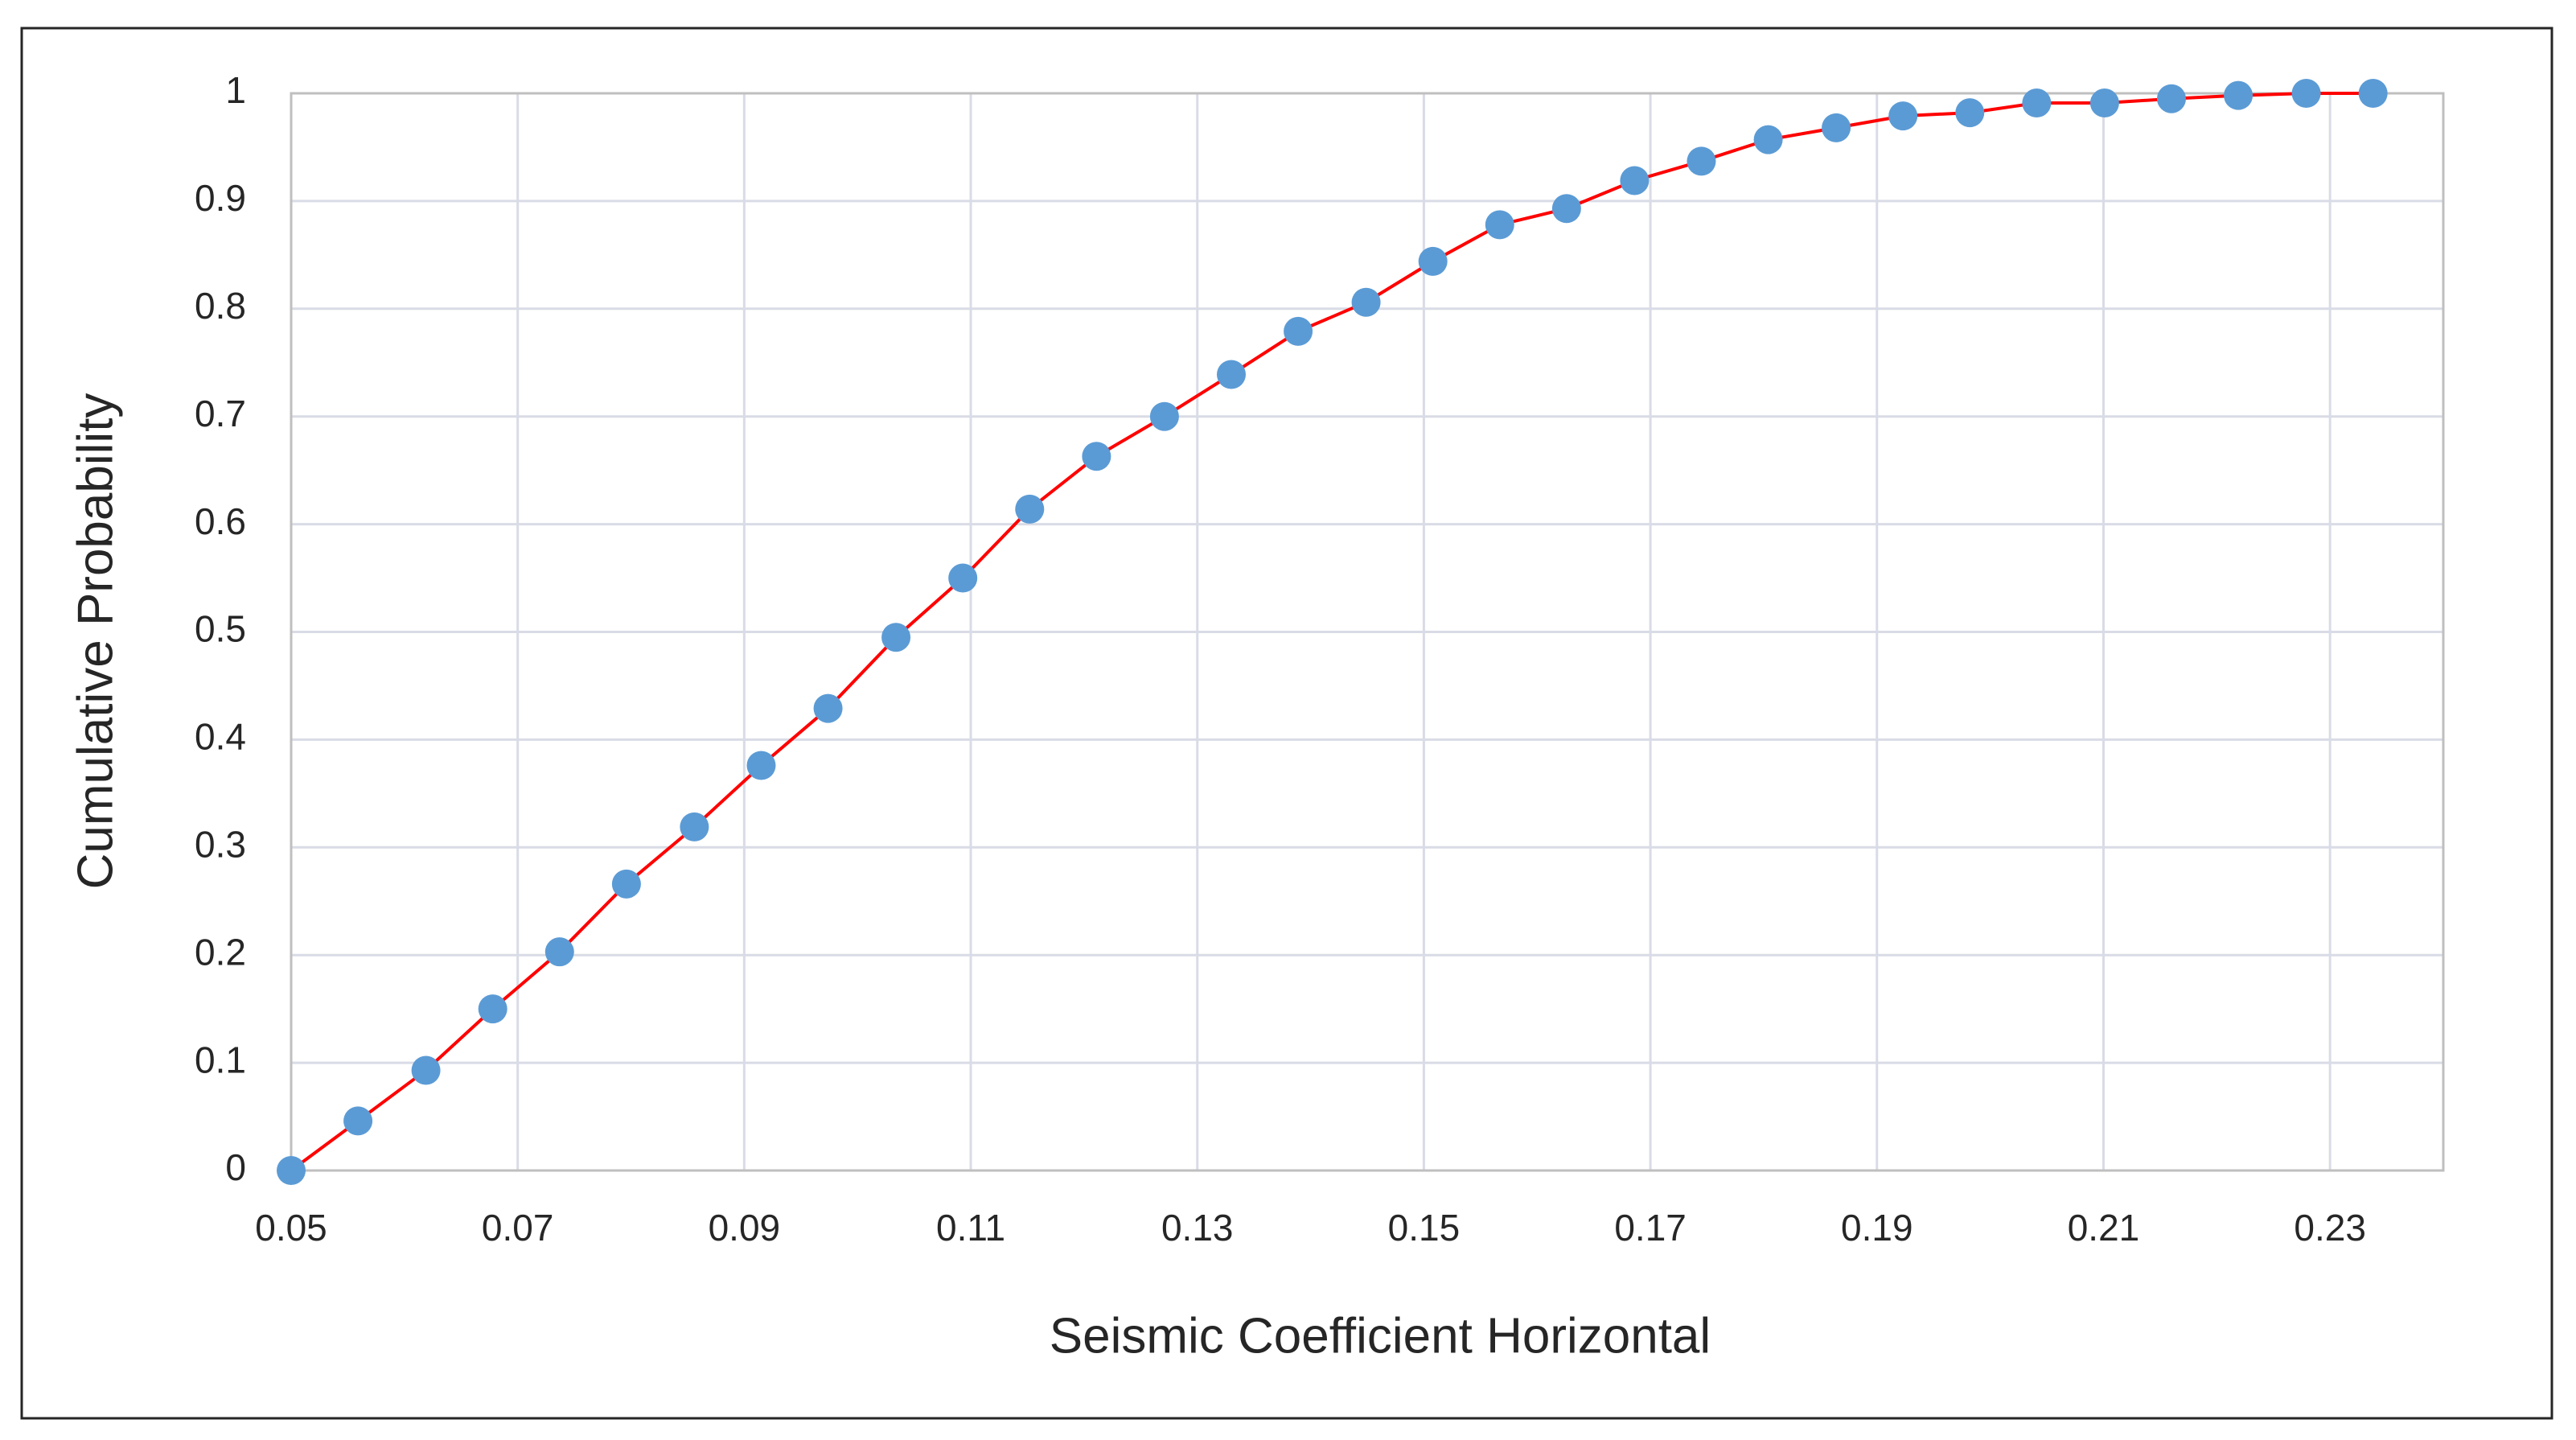 This screenshot has height=1440, width=2576. What do you see at coordinates (1650, 1228) in the screenshot?
I see `x-tick-label: 0.17` at bounding box center [1650, 1228].